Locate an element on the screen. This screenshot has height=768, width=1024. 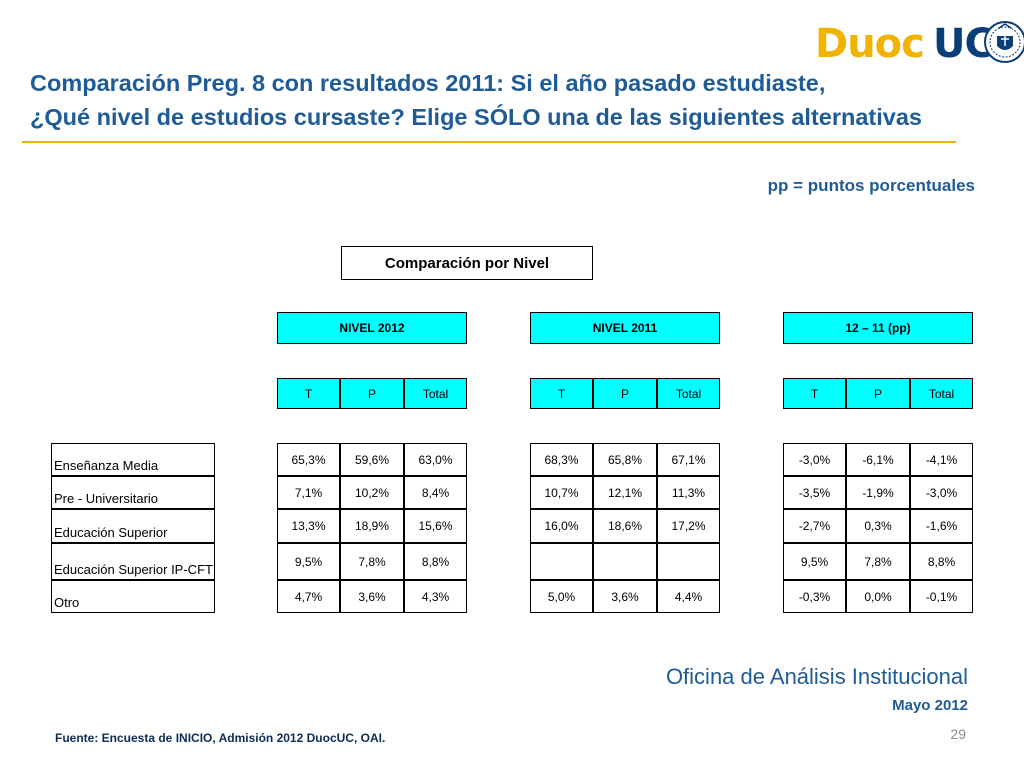
table-cell: -1,9% is located at coordinates (878, 492).